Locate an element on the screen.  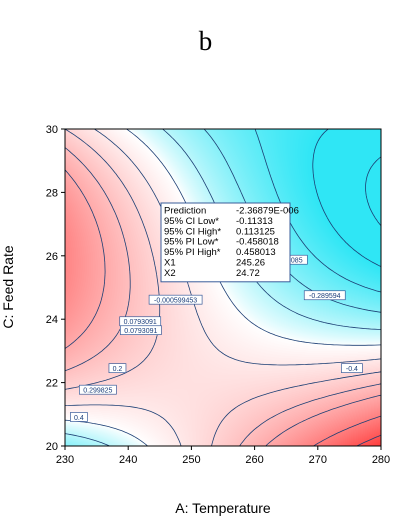
contour-label: -0.4 is located at coordinates (352, 369).